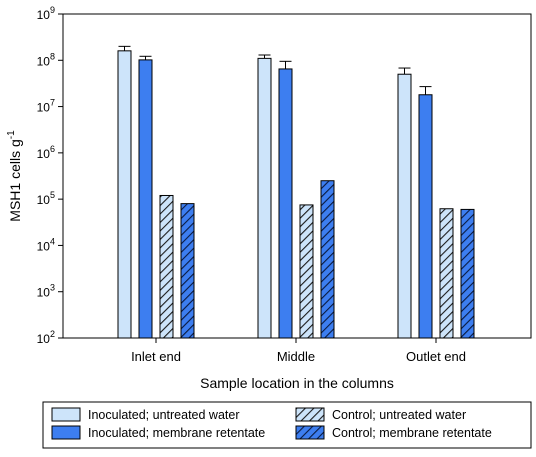 Image resolution: width=536 pixels, height=457 pixels. I want to click on y-tick-label: 10⁵, so click(46, 198).